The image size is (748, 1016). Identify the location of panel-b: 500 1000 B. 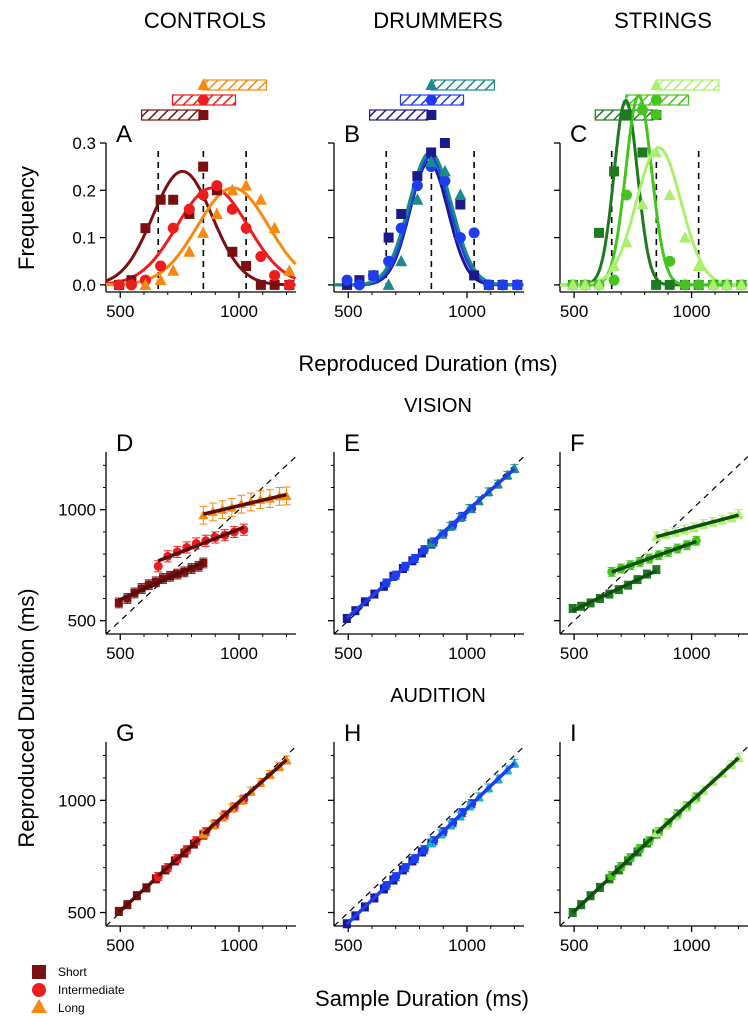
(426, 199).